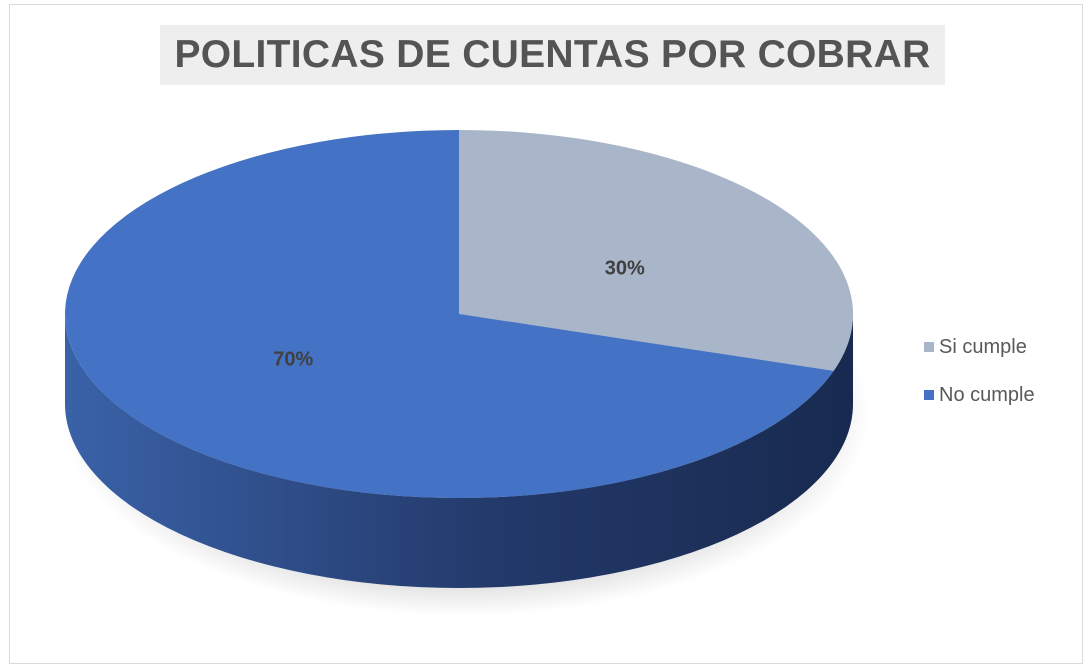  Describe the element at coordinates (929, 395) in the screenshot. I see `legend-swatch-no-cumple` at that location.